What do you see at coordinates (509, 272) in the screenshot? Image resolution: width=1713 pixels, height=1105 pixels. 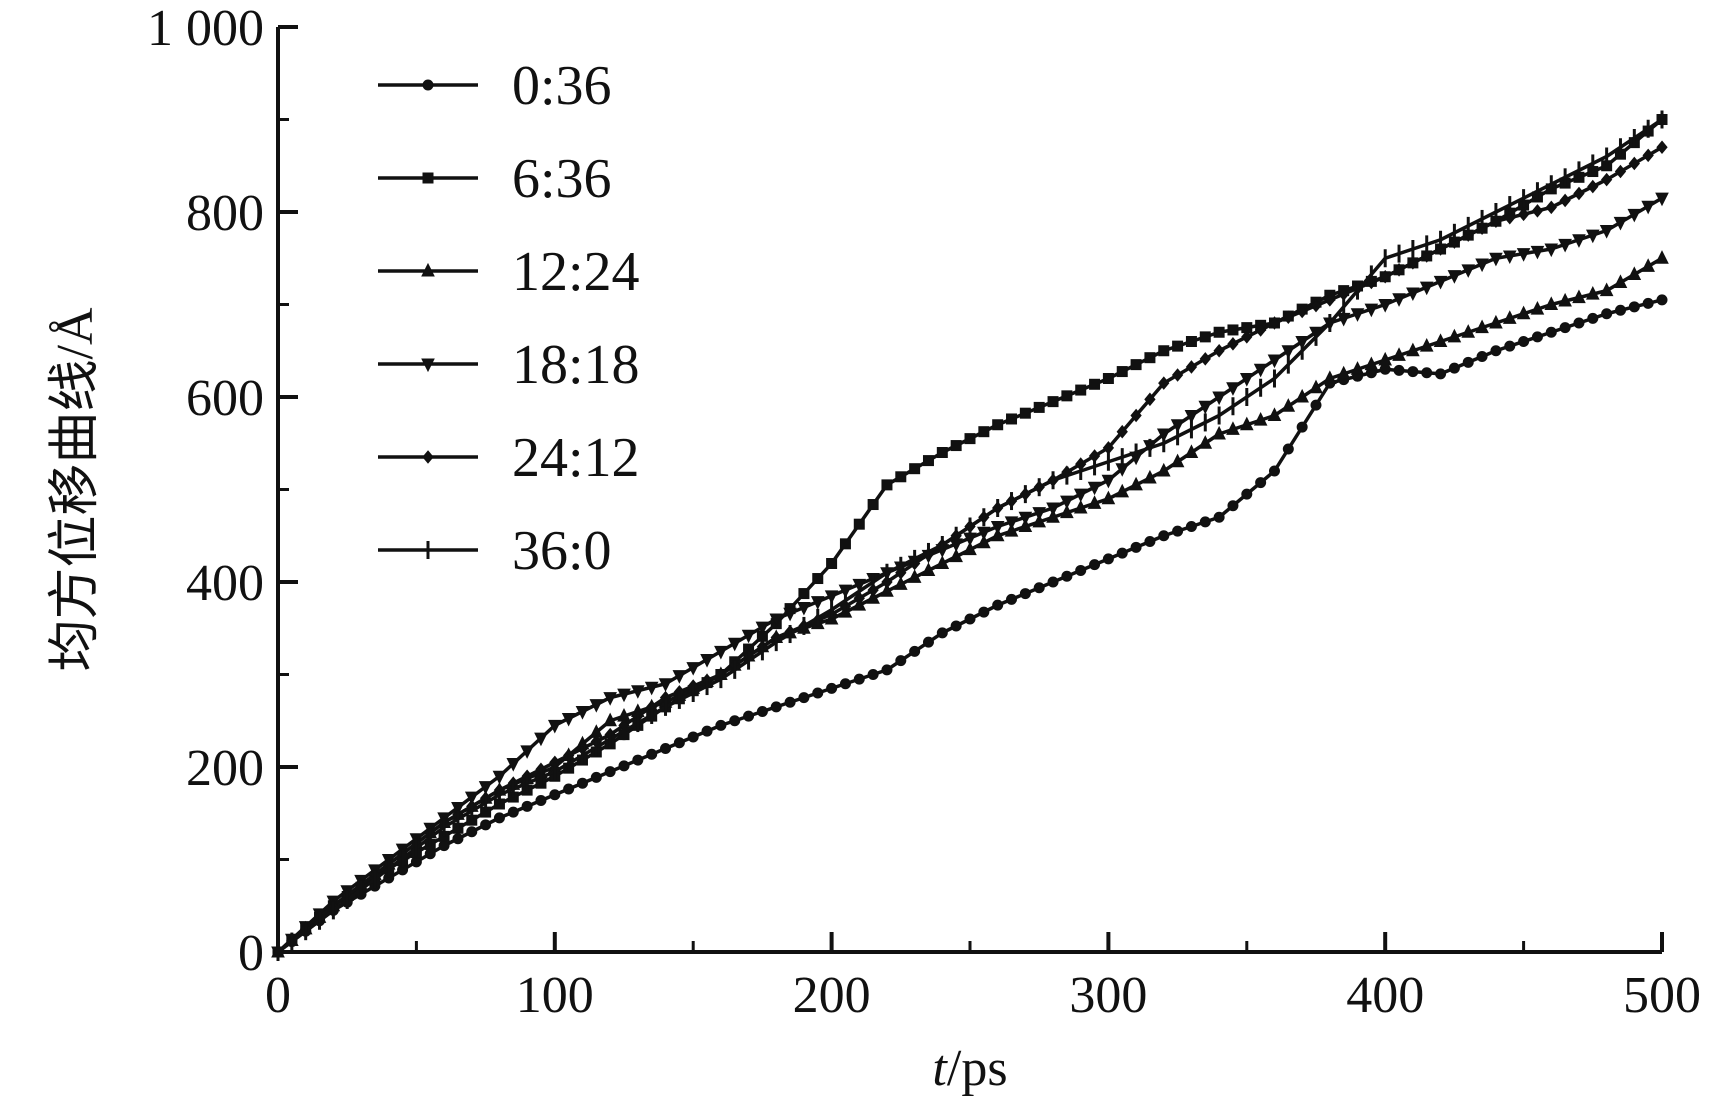 I see `legend-entry: 12:24` at bounding box center [509, 272].